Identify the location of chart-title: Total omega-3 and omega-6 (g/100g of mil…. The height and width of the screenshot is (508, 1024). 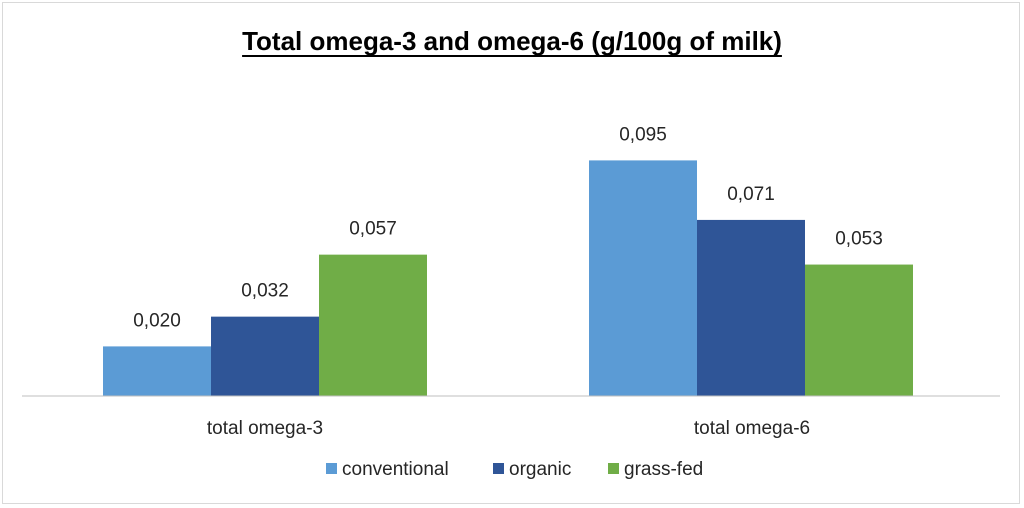
(512, 41).